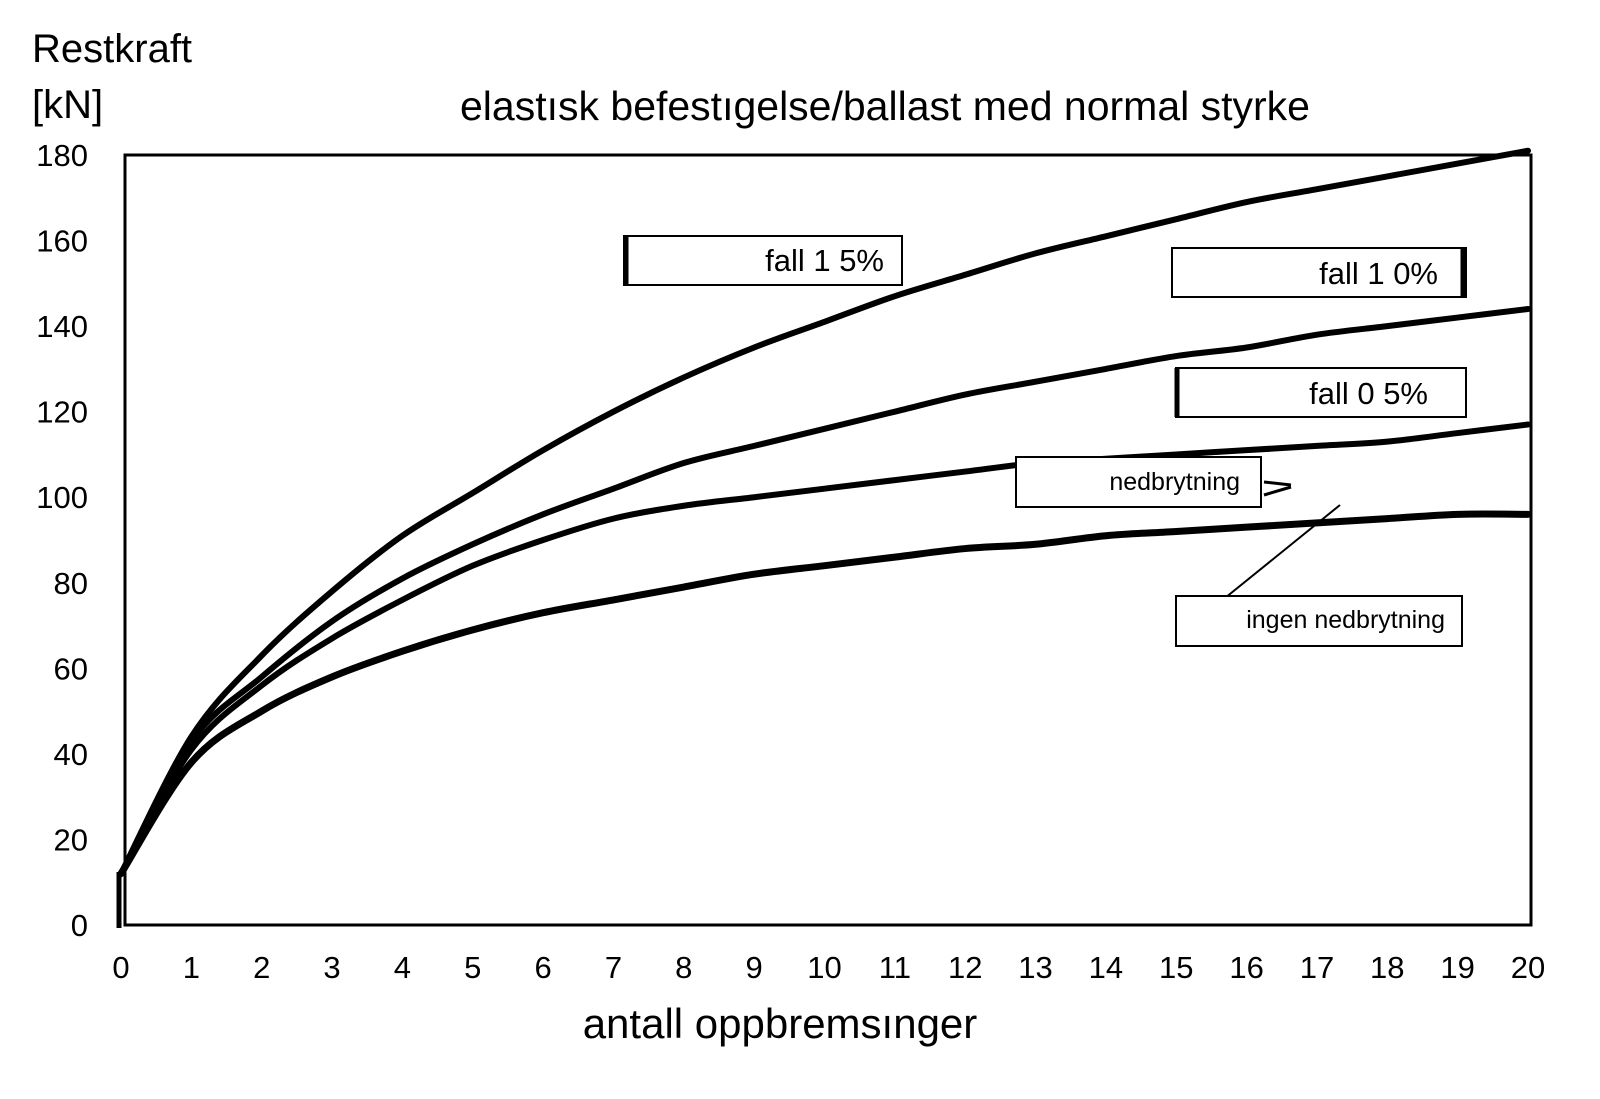 This screenshot has height=1099, width=1600. What do you see at coordinates (472, 967) in the screenshot?
I see `x-tick-label: 5` at bounding box center [472, 967].